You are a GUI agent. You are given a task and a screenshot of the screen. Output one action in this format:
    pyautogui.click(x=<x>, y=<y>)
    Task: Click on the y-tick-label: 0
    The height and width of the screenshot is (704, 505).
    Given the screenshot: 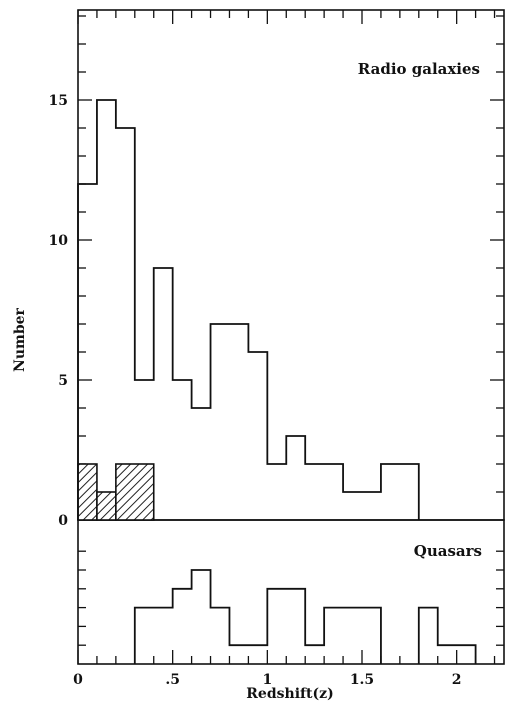 What is the action you would take?
    pyautogui.click(x=63, y=521)
    